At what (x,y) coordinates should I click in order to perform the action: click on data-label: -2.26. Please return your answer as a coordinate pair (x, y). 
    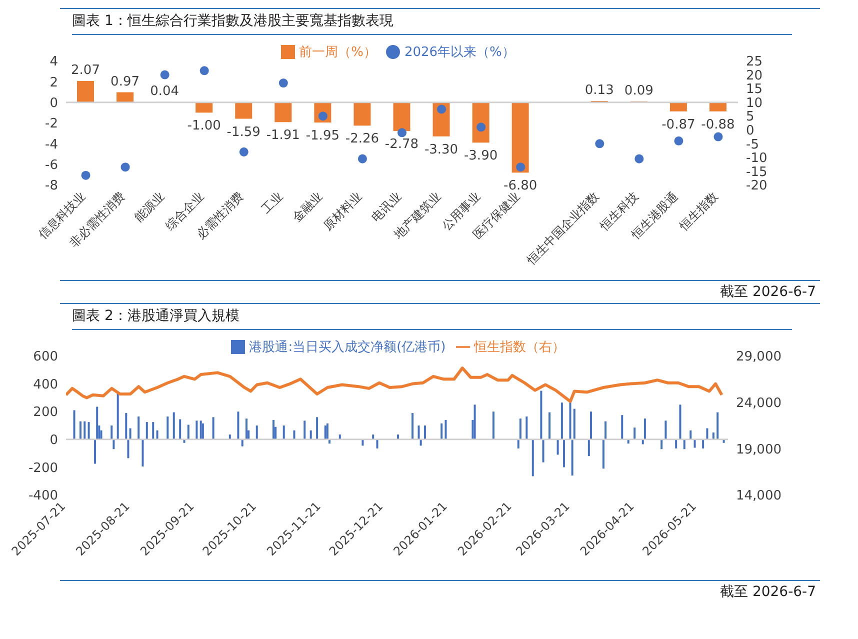
    Looking at the image, I should click on (362, 139).